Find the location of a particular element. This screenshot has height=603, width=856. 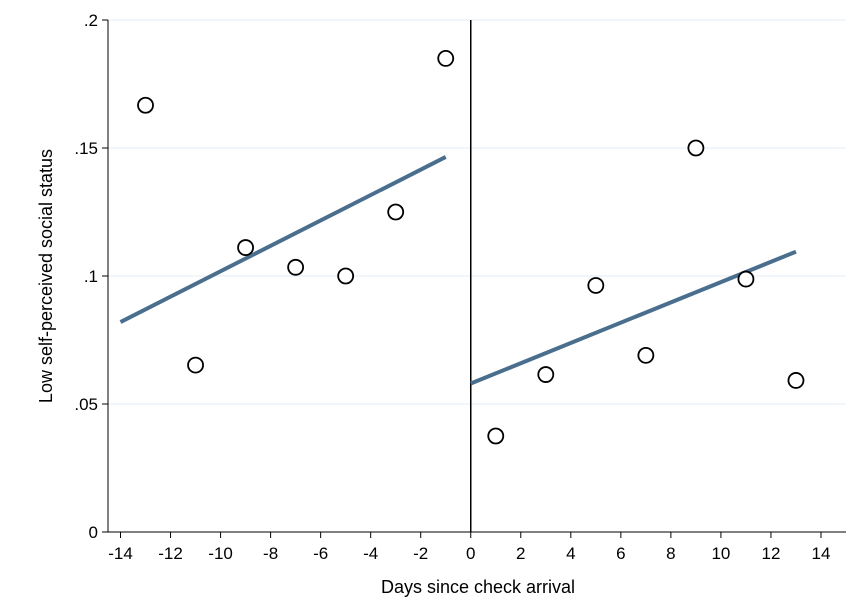

x-tick-label: 8 is located at coordinates (670, 553).